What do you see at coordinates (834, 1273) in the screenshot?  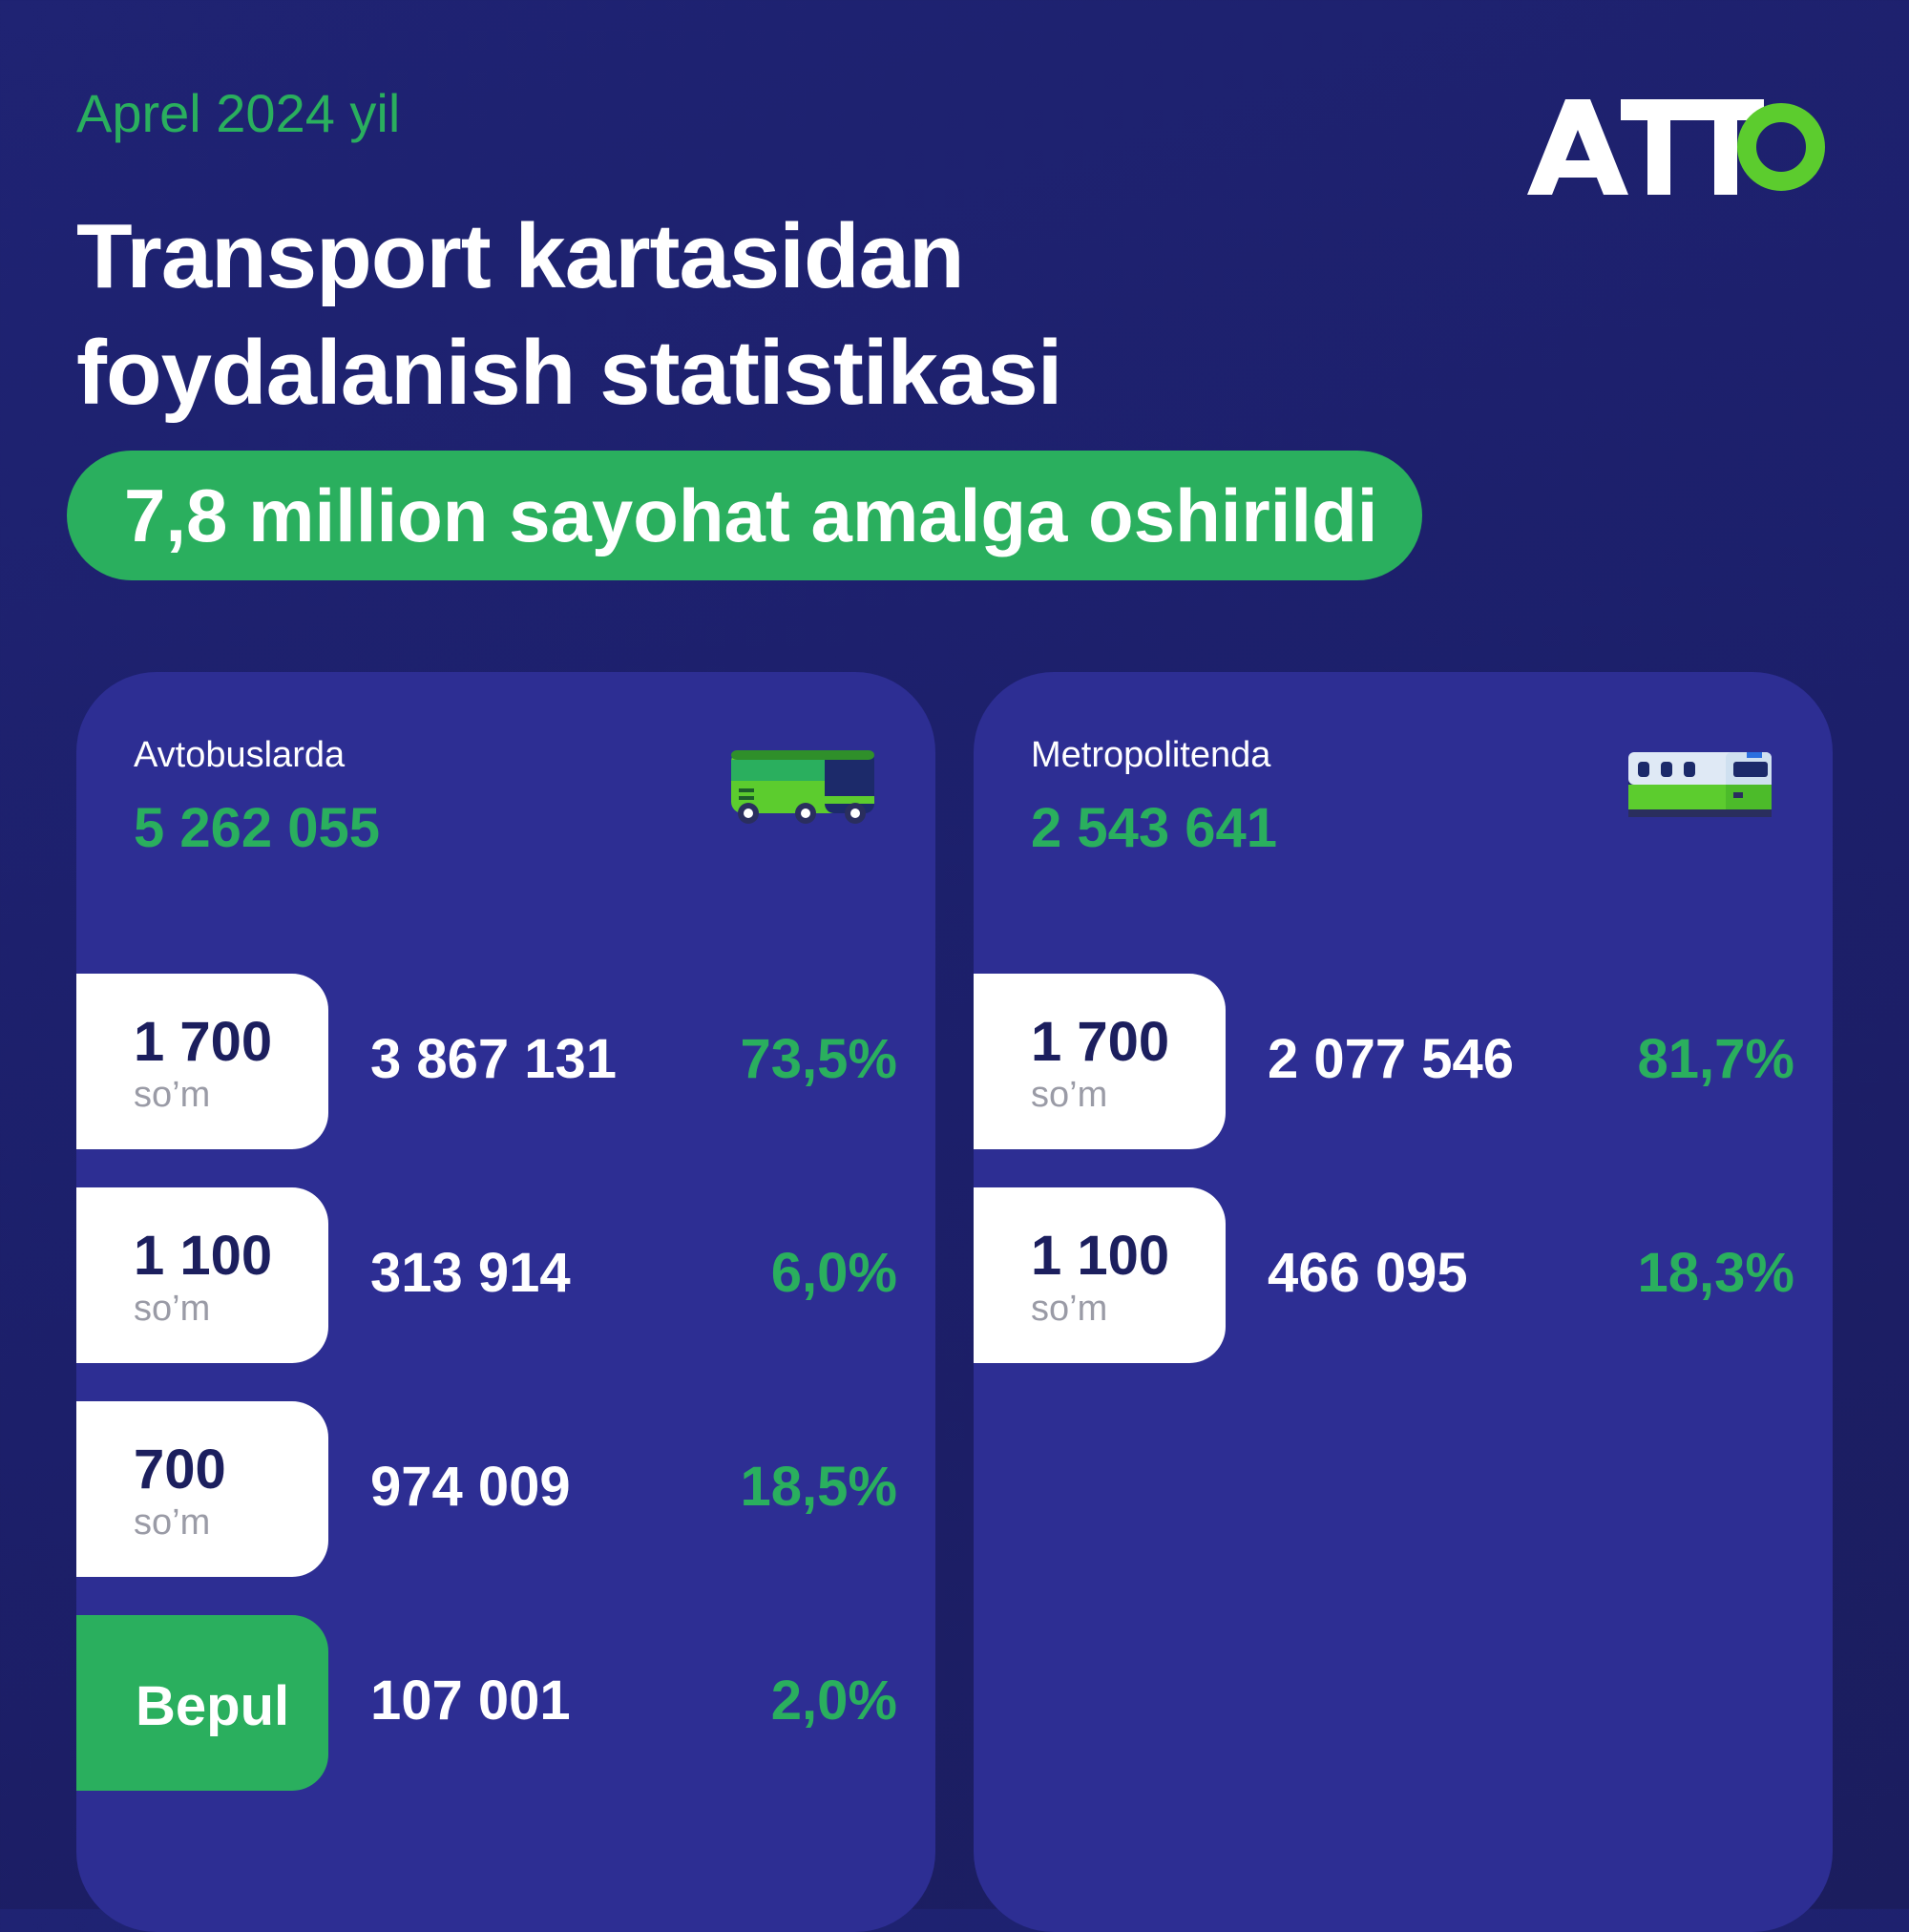 I see `trip-percent: 6,0%` at bounding box center [834, 1273].